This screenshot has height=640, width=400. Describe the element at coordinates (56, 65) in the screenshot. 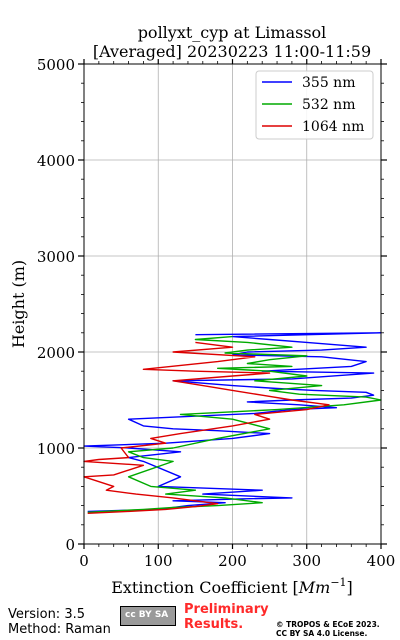

I see `y-tick-label: 5000` at that location.